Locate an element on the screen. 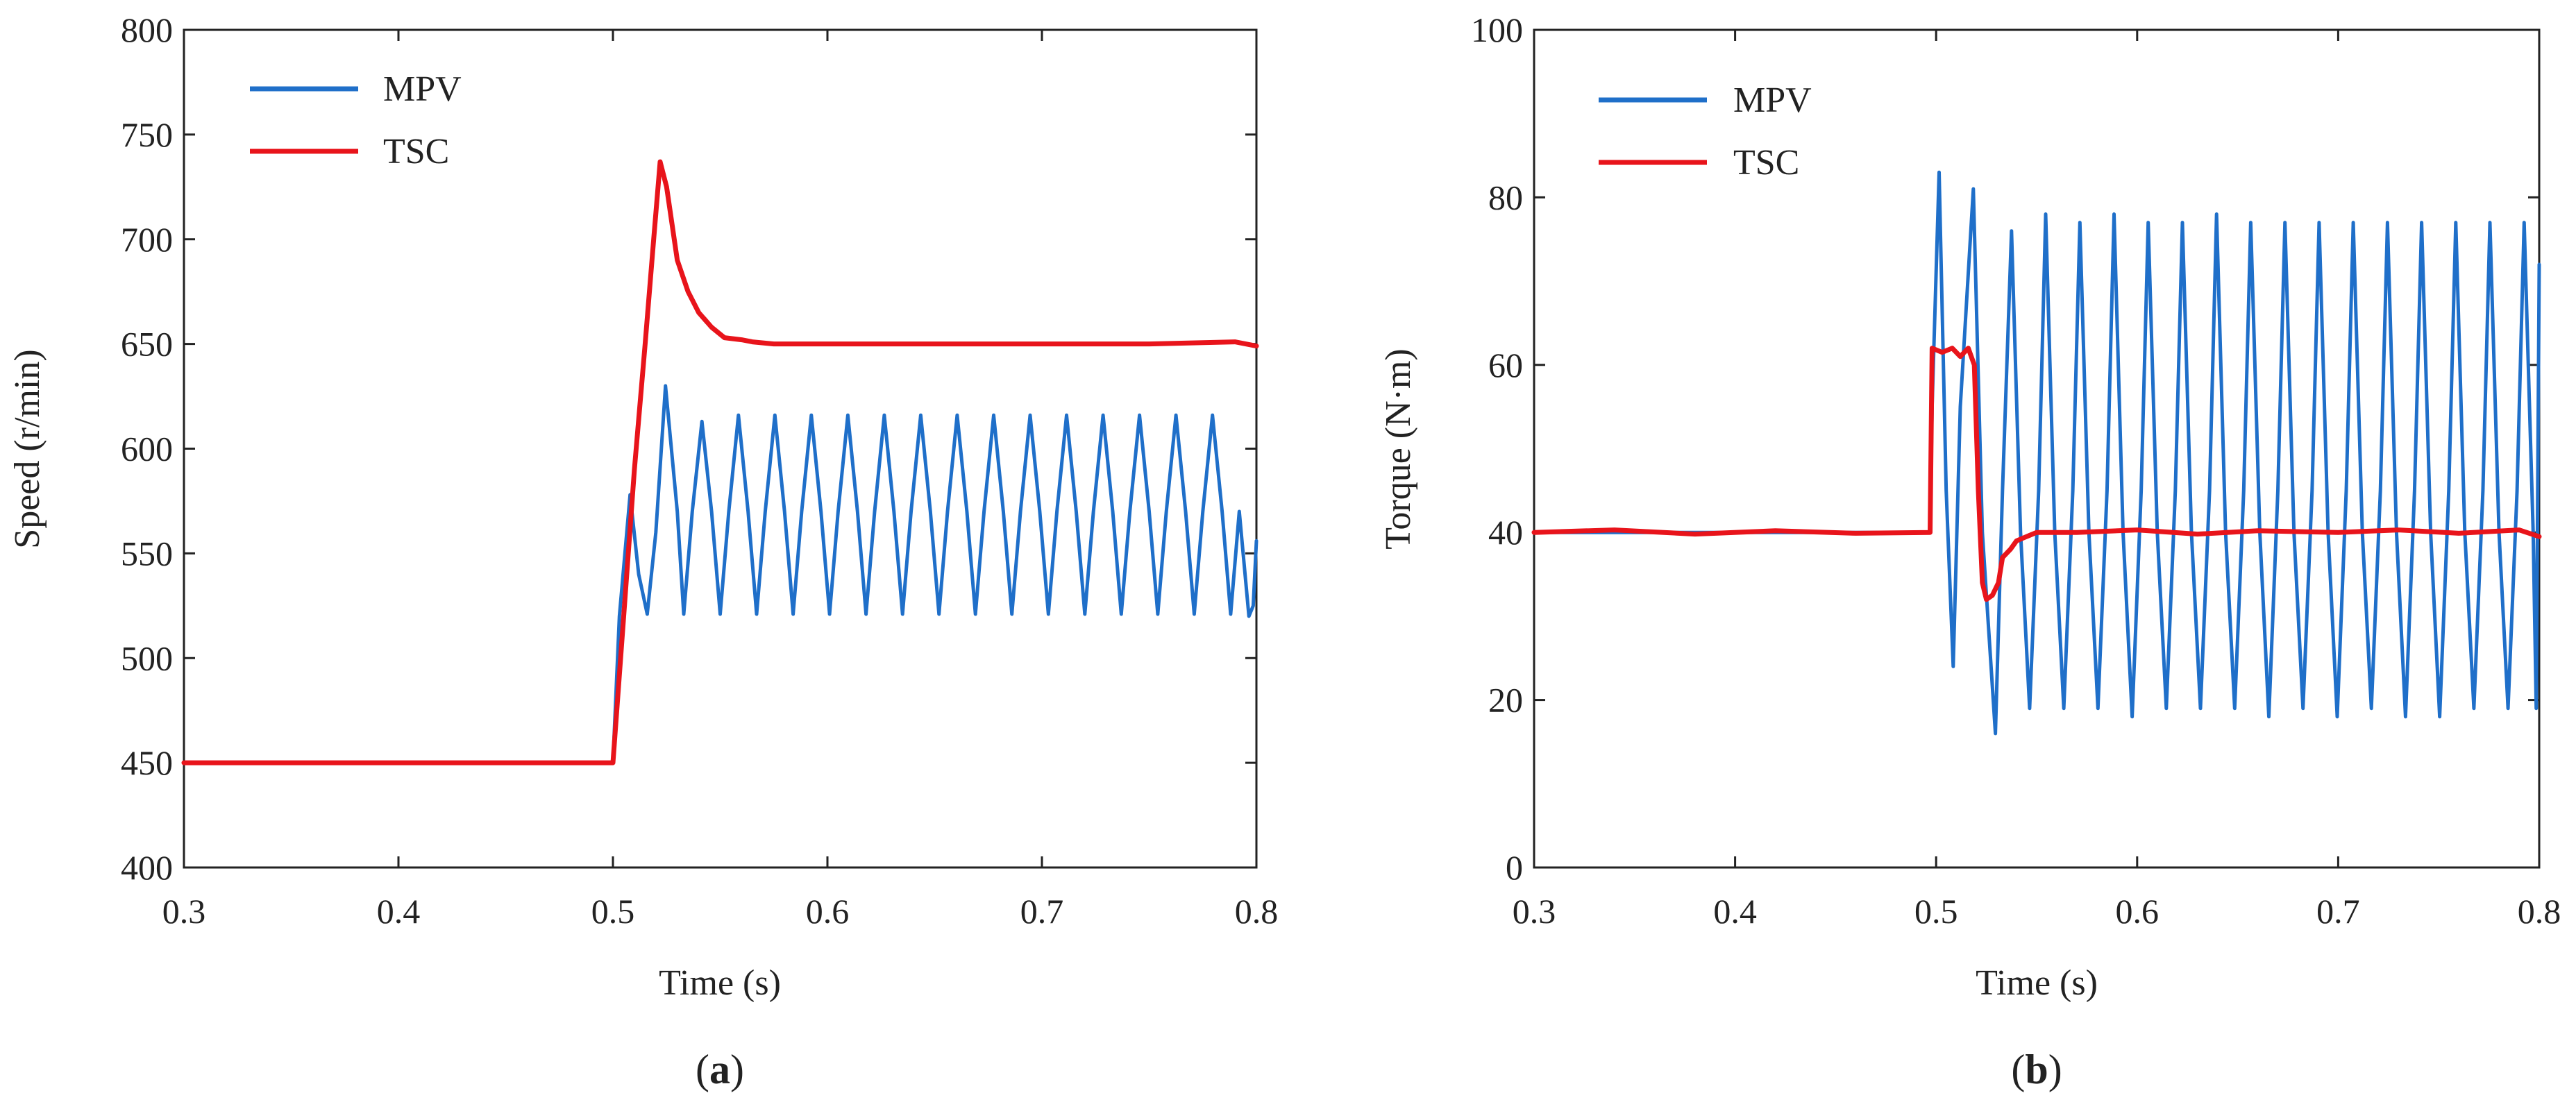 Image resolution: width=2576 pixels, height=1109 pixels. y-tick-label: 400 is located at coordinates (147, 868).